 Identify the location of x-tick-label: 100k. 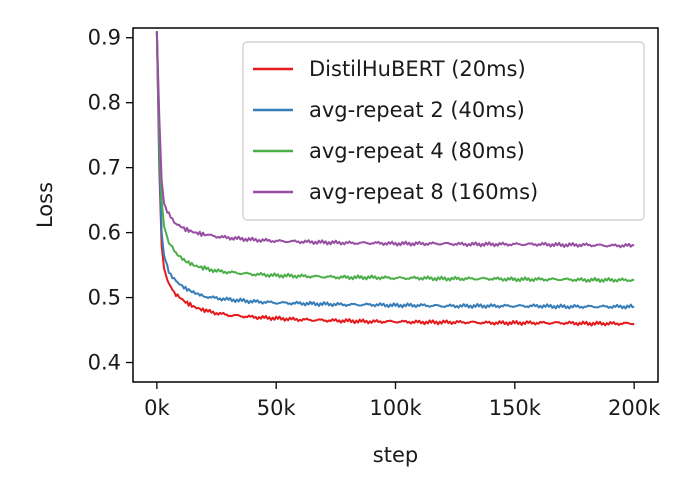
(395, 408).